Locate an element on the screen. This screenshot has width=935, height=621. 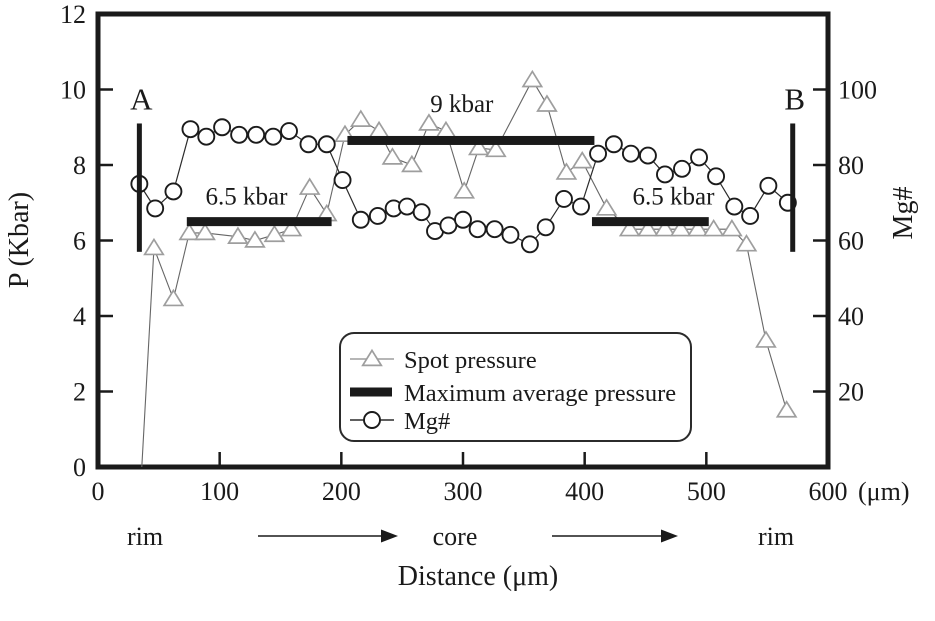
left-axis-tick-label: 10 is located at coordinates (73, 90).